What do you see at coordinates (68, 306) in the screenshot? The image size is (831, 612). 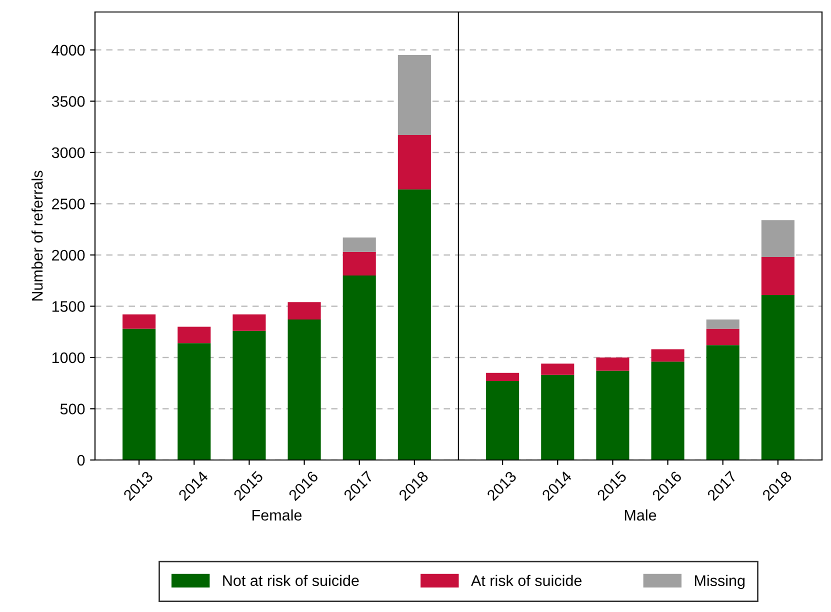 I see `y-tick-label: 1500` at bounding box center [68, 306].